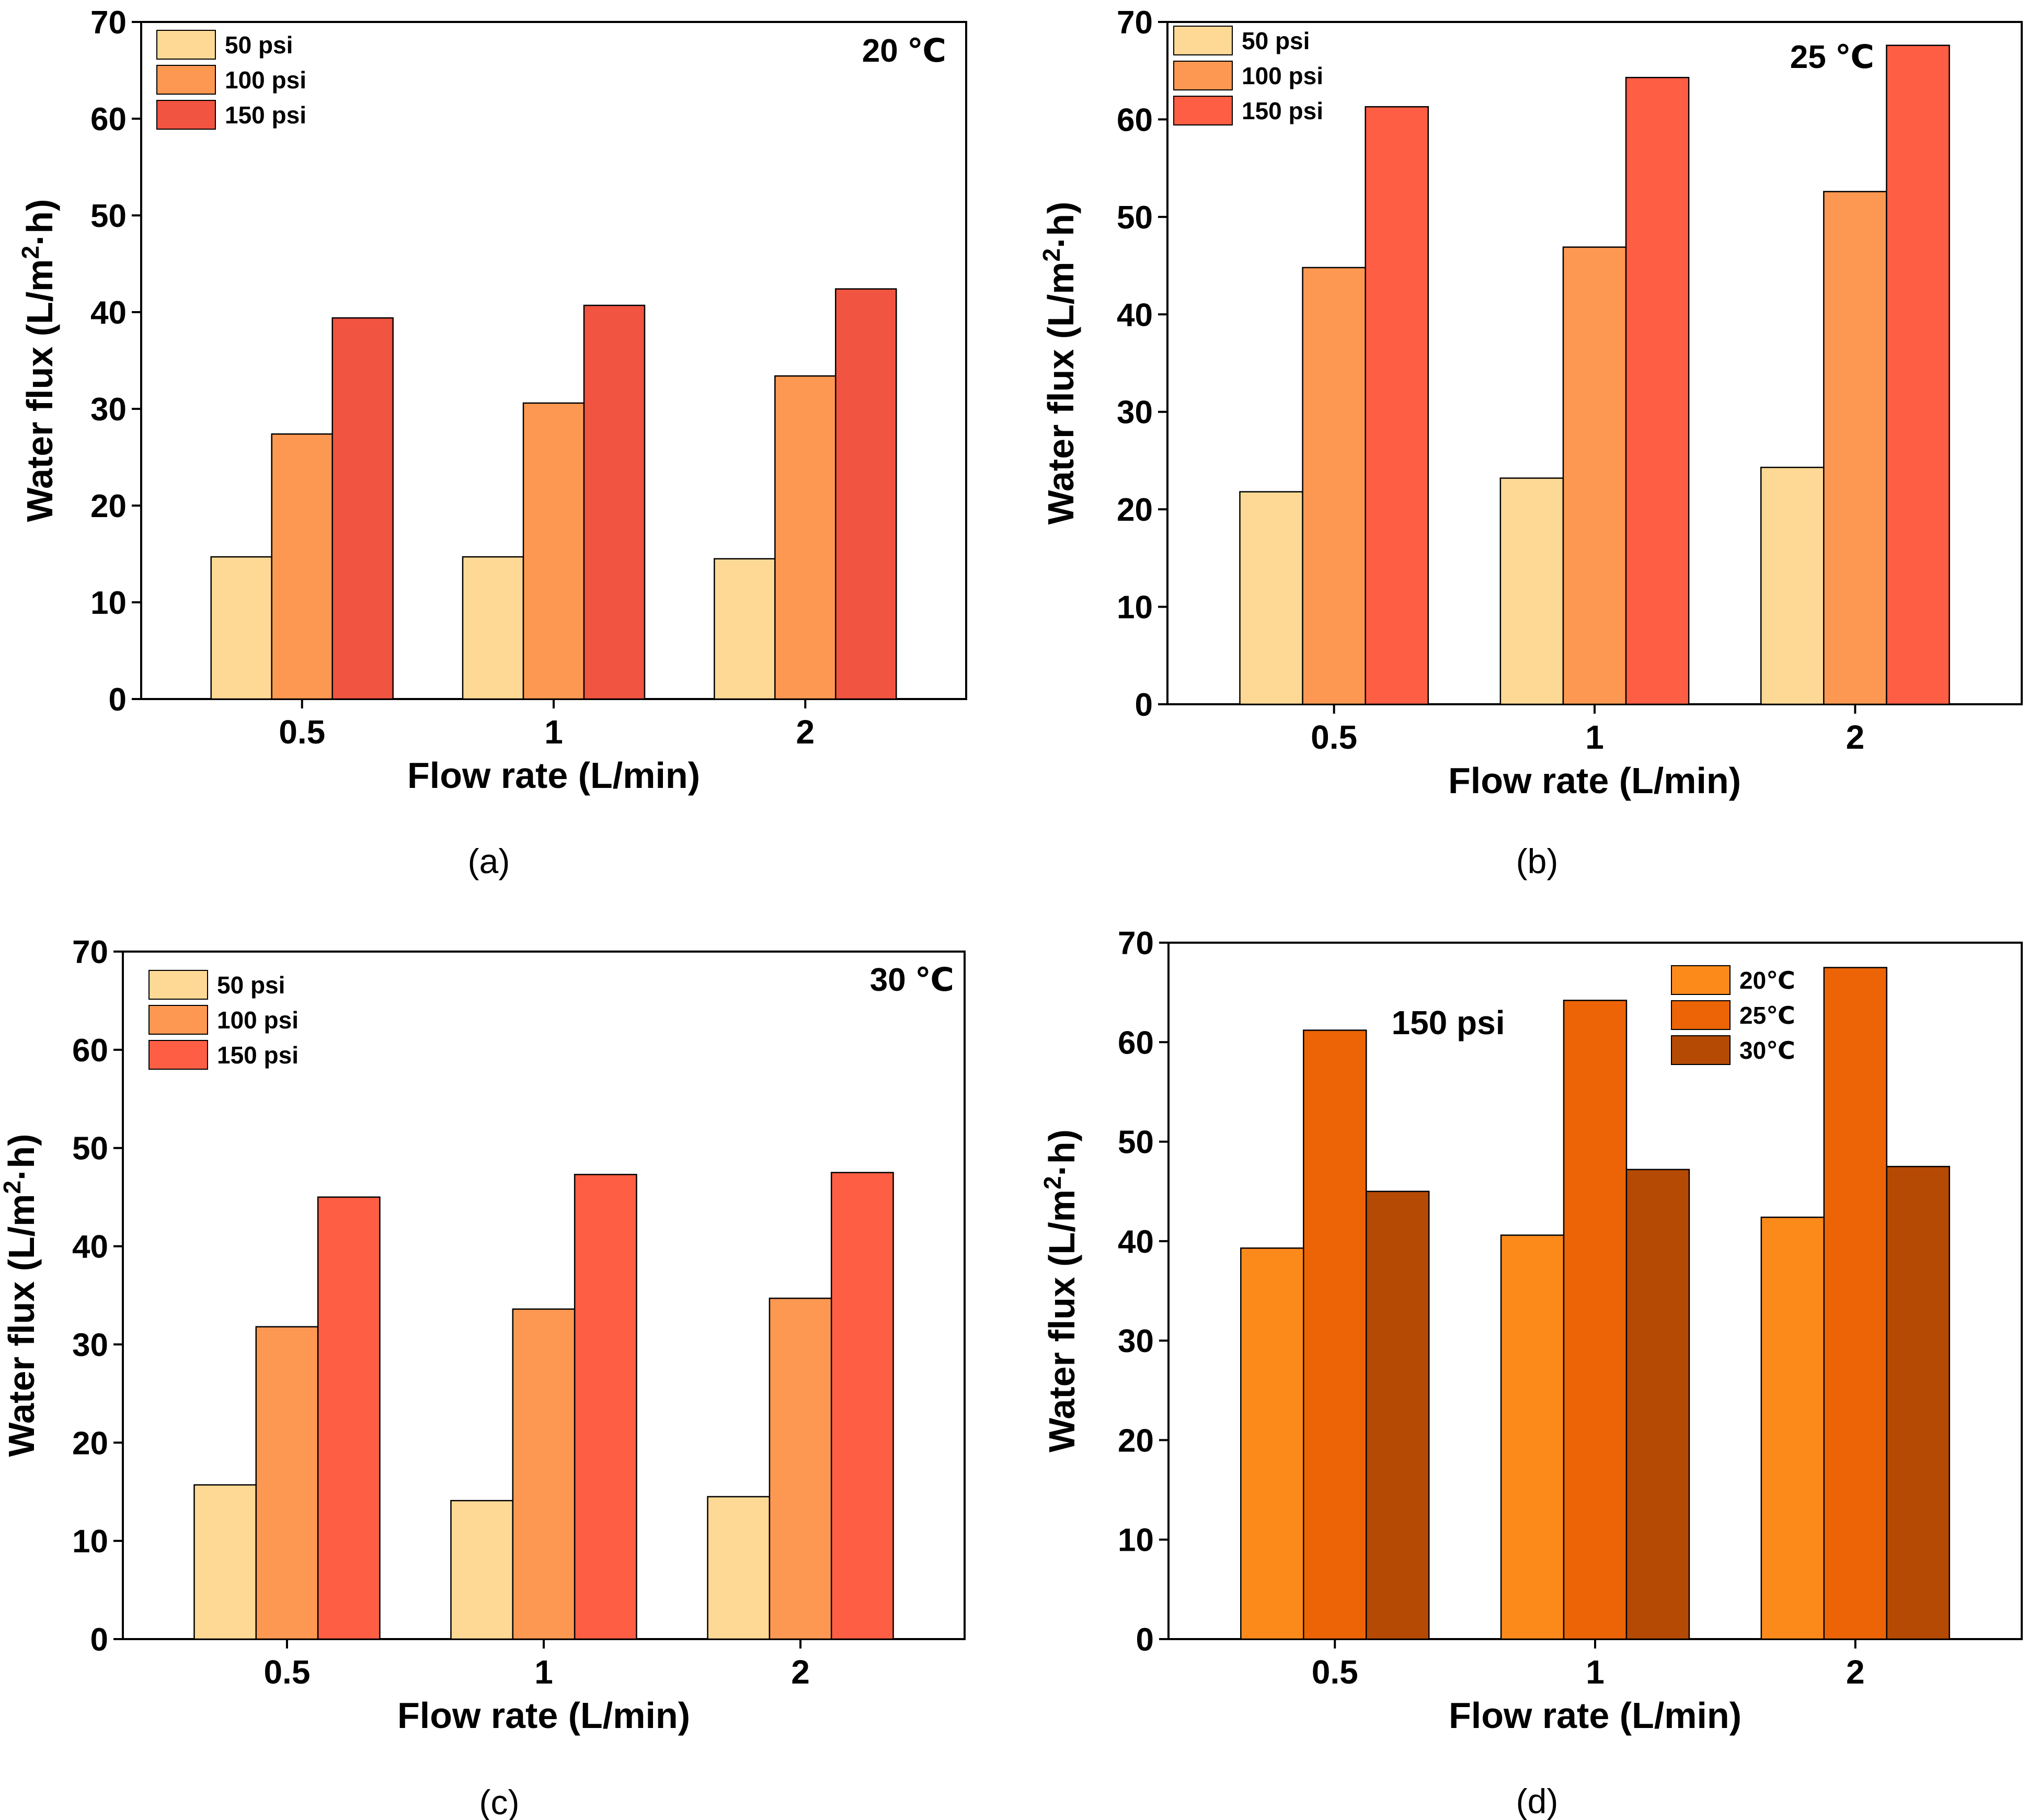 This screenshot has width=2028, height=1820. What do you see at coordinates (912, 980) in the screenshot?
I see `panel-annotation: 30 ℃` at bounding box center [912, 980].